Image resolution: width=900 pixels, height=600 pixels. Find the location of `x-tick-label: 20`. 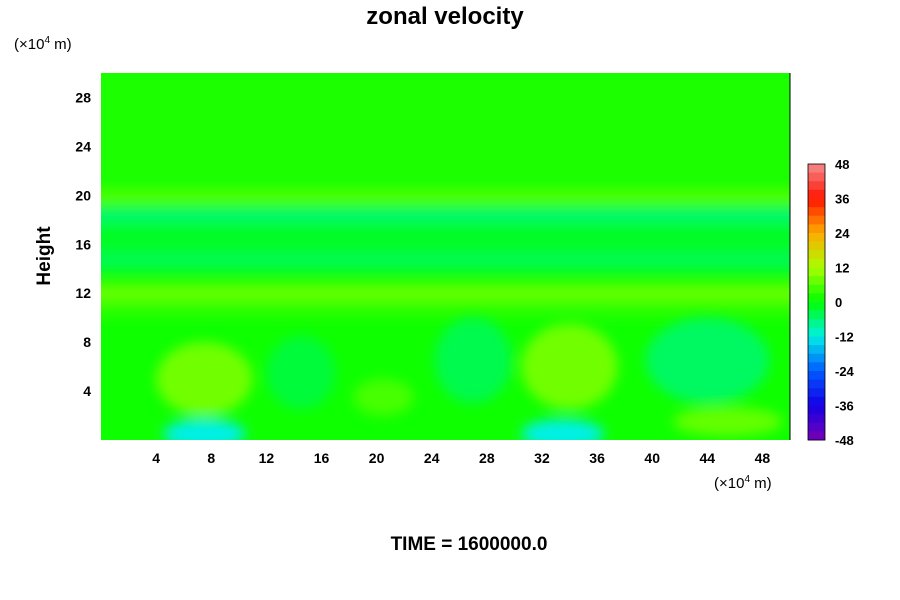

x-tick-label: 20 is located at coordinates (377, 458).